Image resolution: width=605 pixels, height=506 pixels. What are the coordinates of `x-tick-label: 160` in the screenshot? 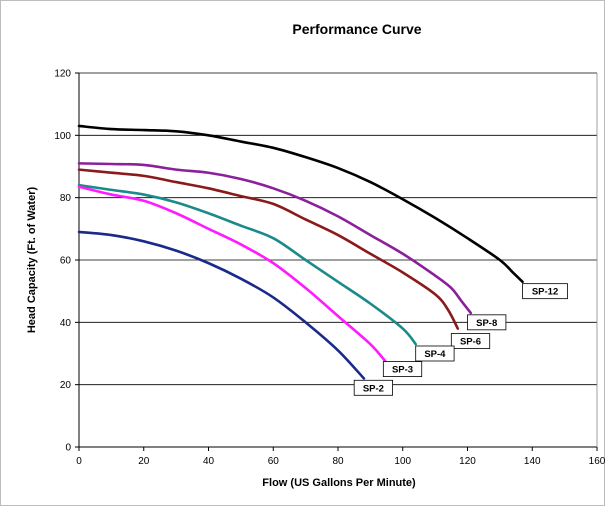 It's located at (597, 461).